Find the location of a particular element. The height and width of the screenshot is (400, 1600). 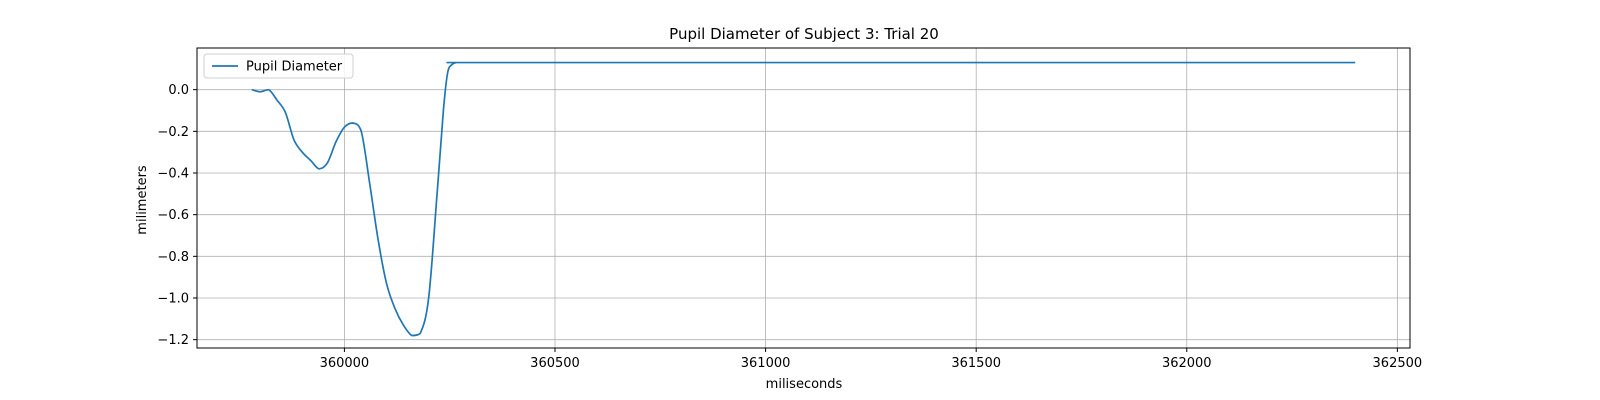

x-axis: 360000 360500 361000 361500 362000 362500 is located at coordinates (871, 359).